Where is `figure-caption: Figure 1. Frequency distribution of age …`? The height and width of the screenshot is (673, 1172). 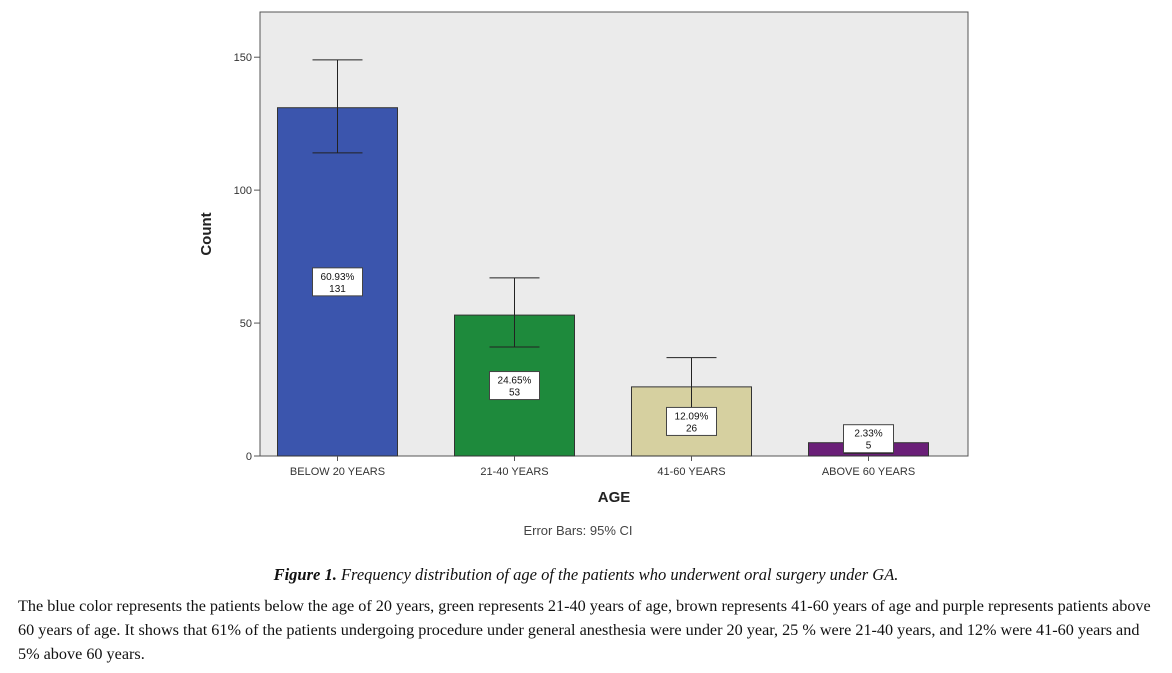 figure-caption: Figure 1. Frequency distribution of age … is located at coordinates (586, 575).